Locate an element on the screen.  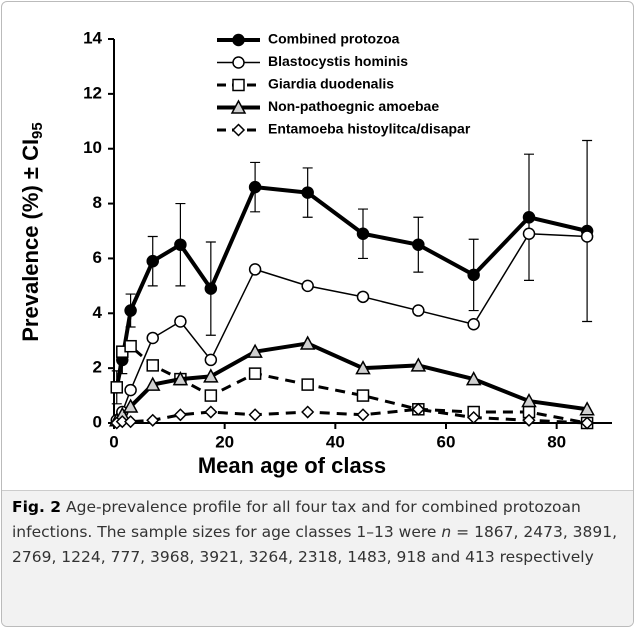
y-axis-label-main: Prevalence (%) ± CI is located at coordinates (30, 240).